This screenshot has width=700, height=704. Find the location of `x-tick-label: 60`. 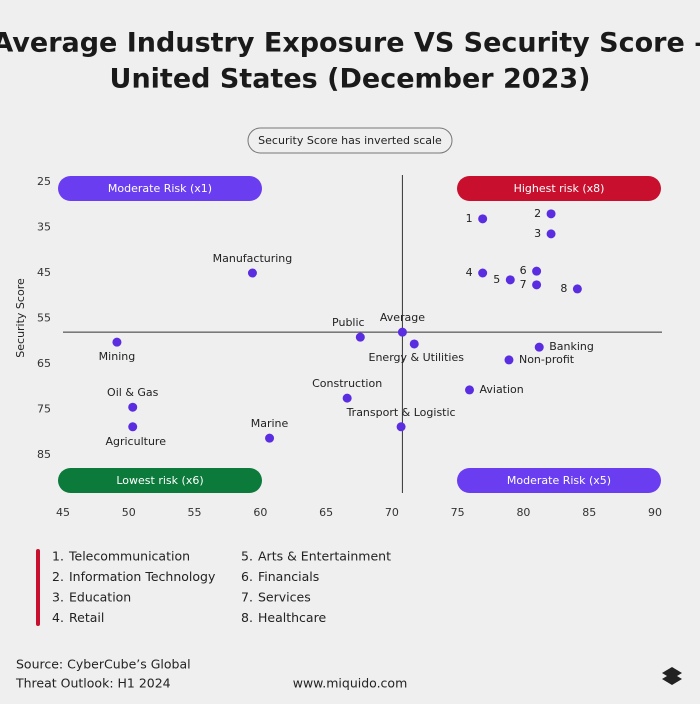

x-tick-label: 60 is located at coordinates (260, 512).